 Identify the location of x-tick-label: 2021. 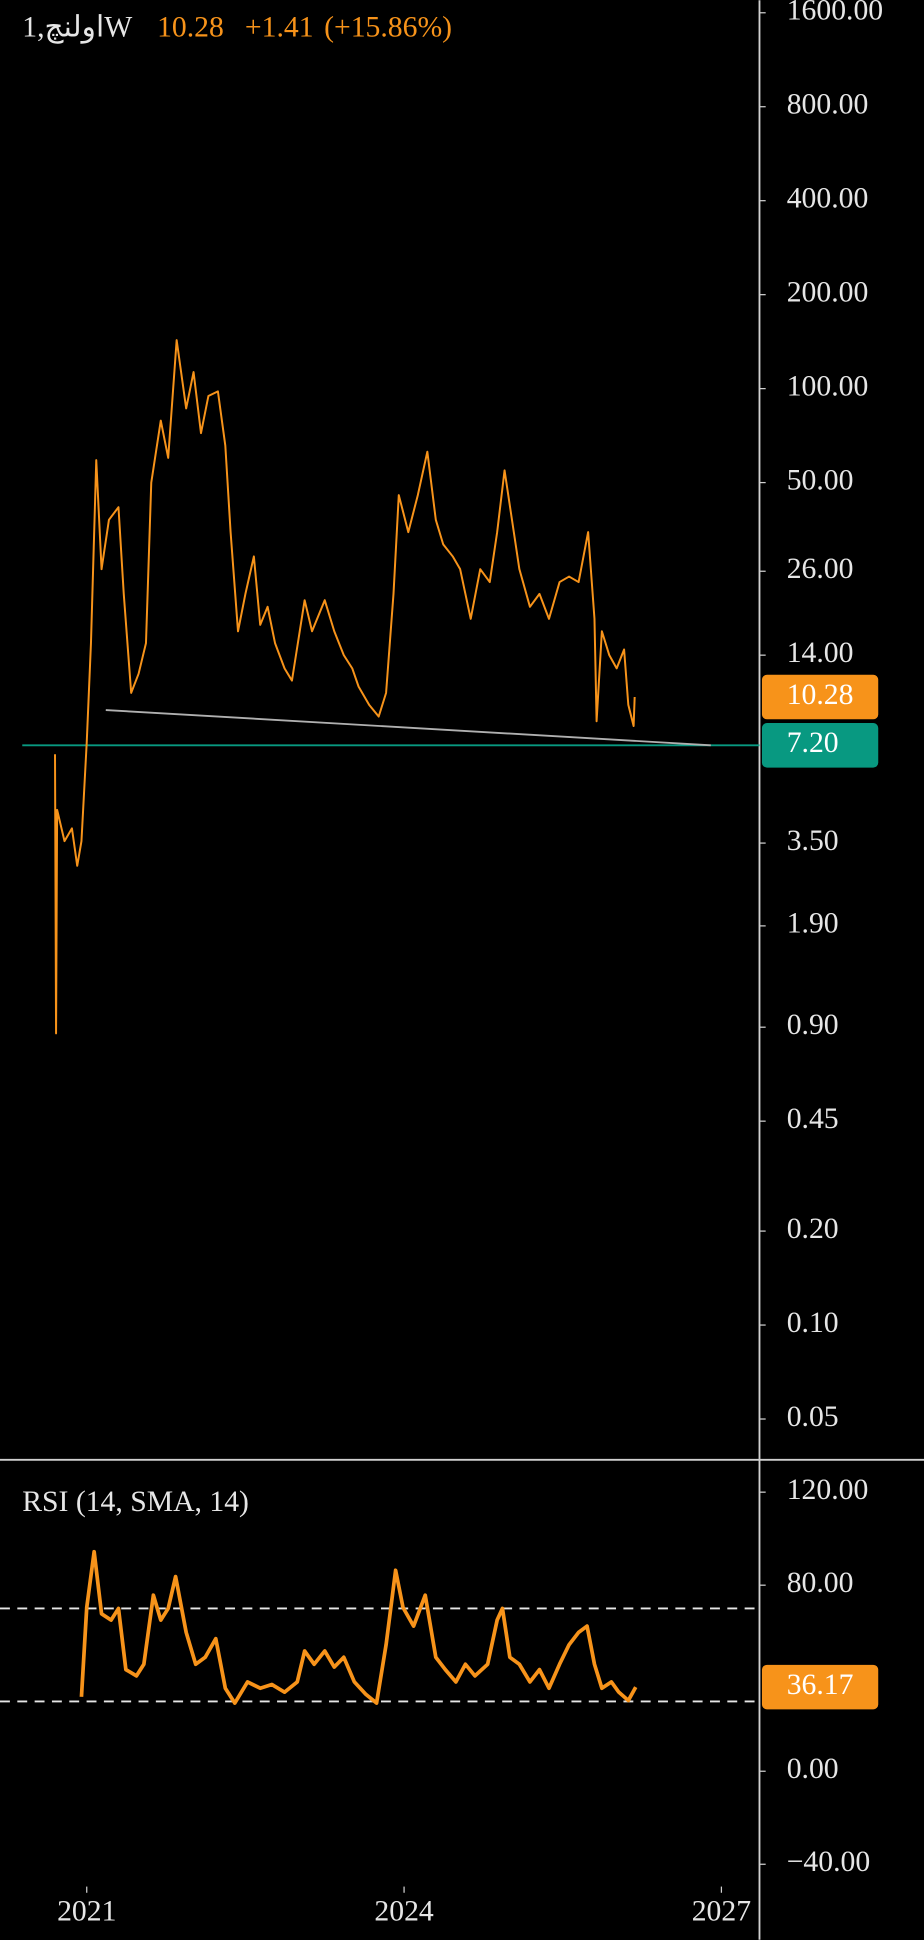
(86, 1912).